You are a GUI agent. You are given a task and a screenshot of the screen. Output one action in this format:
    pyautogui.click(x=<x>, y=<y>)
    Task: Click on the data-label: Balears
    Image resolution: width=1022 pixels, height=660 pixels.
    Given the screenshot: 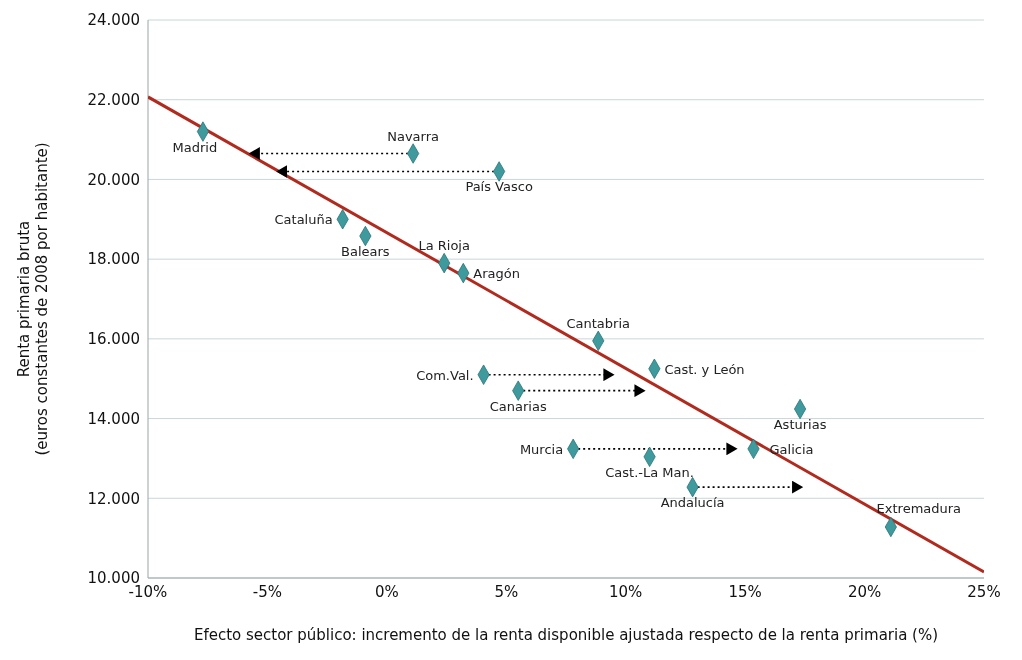 What is the action you would take?
    pyautogui.click(x=365, y=252)
    